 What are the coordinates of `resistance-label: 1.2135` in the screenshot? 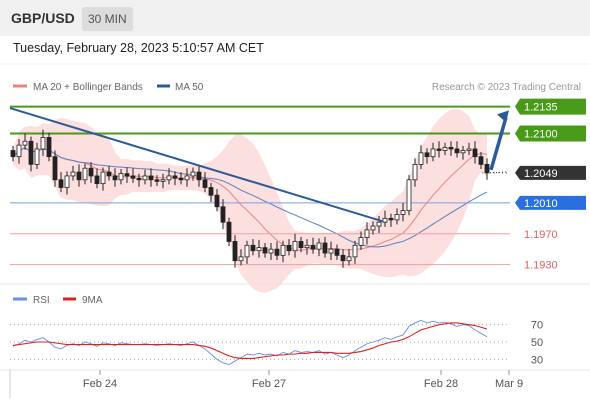 It's located at (541, 108).